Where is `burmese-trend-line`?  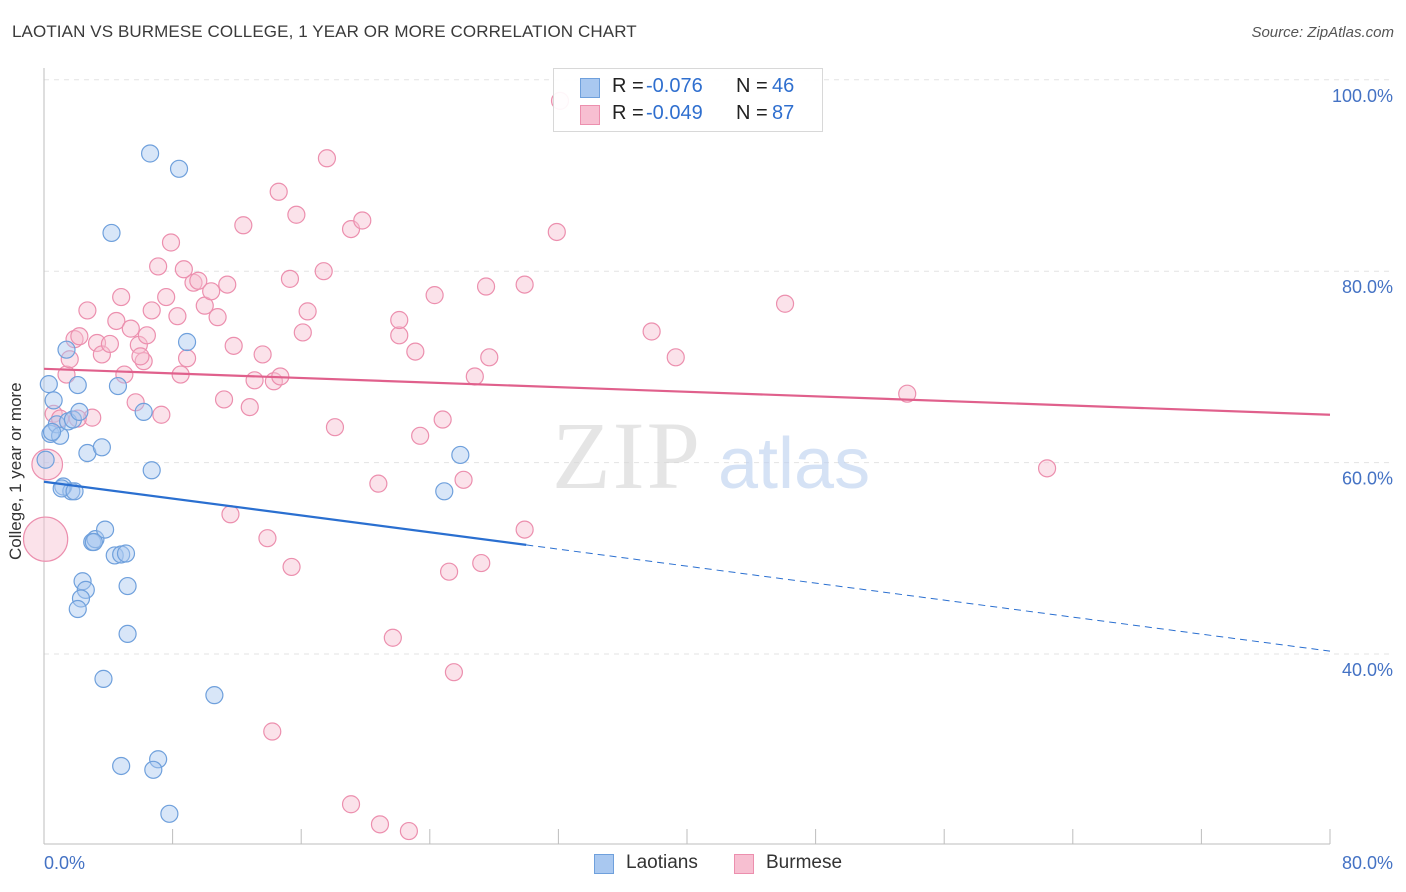 burmese-trend-line is located at coordinates (687, 391).